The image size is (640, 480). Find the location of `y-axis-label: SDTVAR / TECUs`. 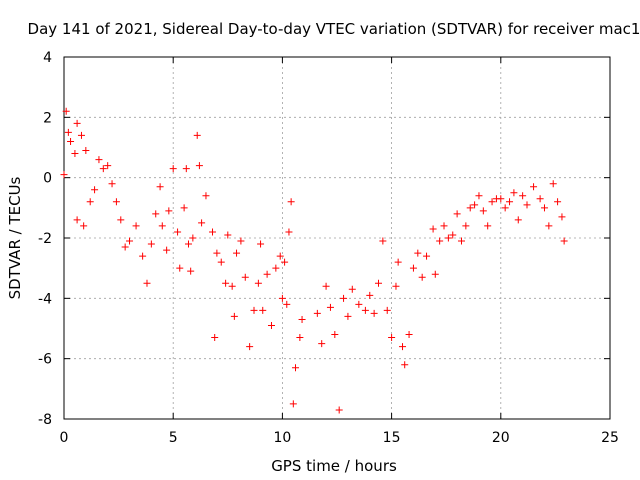

y-axis-label: SDTVAR / TECUs is located at coordinates (15, 237).